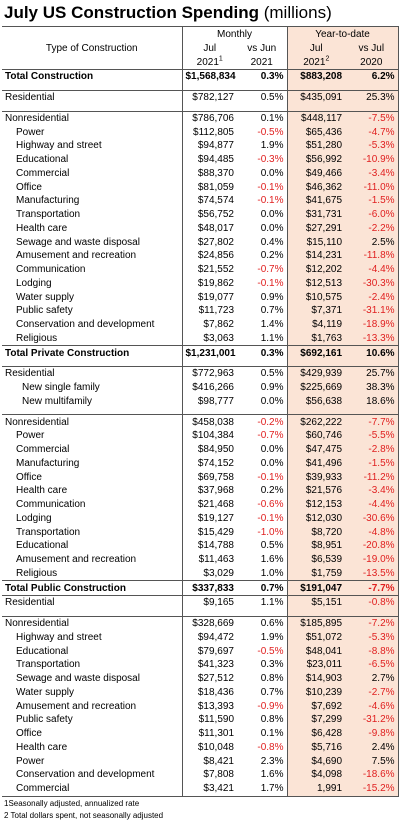 The height and width of the screenshot is (829, 400). I want to click on monthly-value: $18,436, so click(209, 692).